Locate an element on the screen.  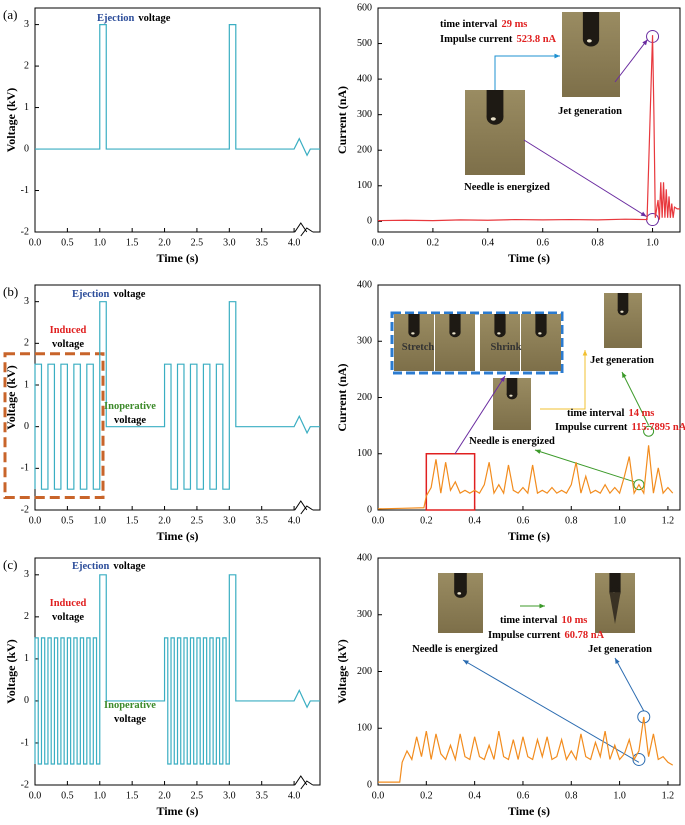
annotation: Impulse current 60.78 nA is located at coordinates (546, 635).